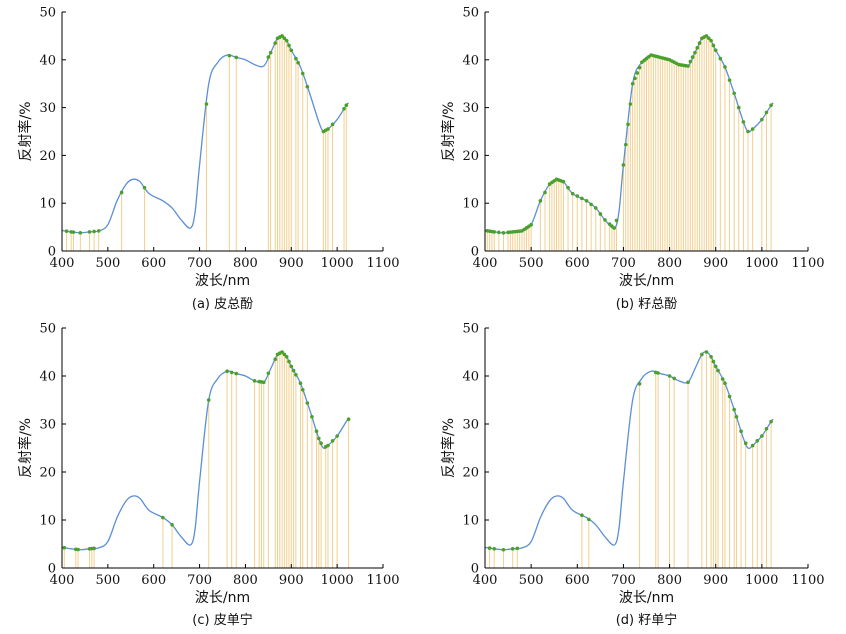  I want to click on x-tick-label: 1100, so click(807, 263).